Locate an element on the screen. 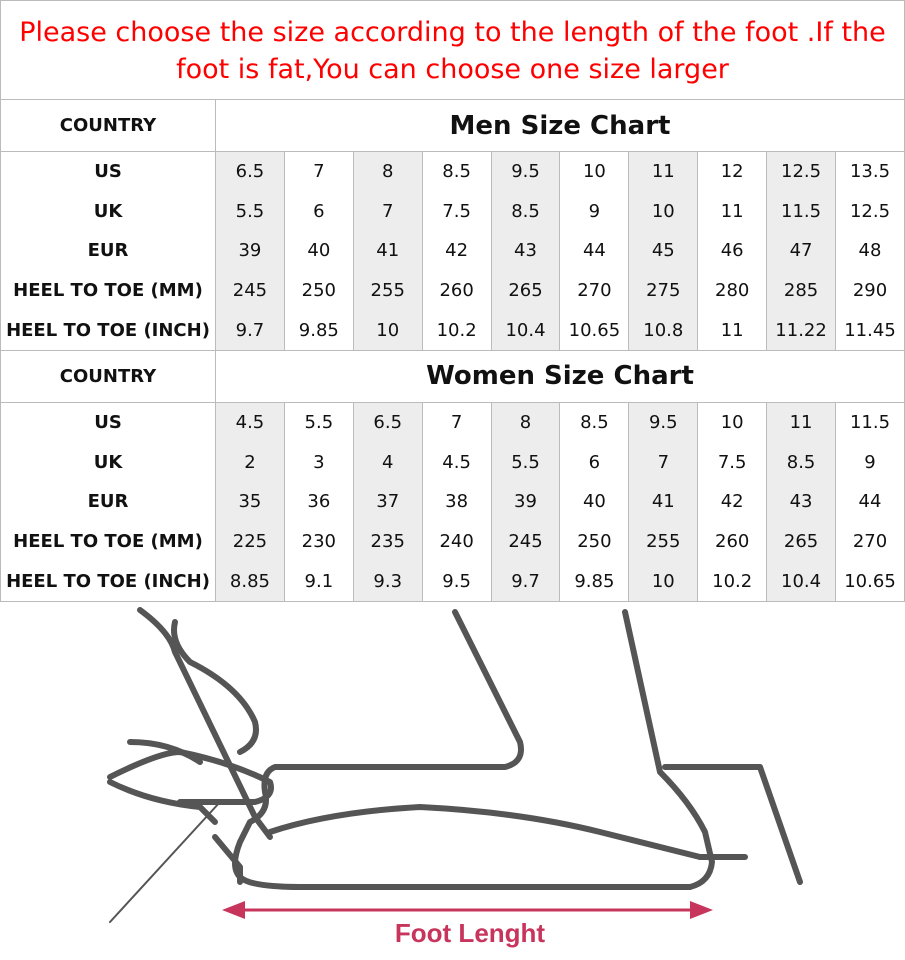 The width and height of the screenshot is (905, 960). size-cell: 4.5 is located at coordinates (456, 462).